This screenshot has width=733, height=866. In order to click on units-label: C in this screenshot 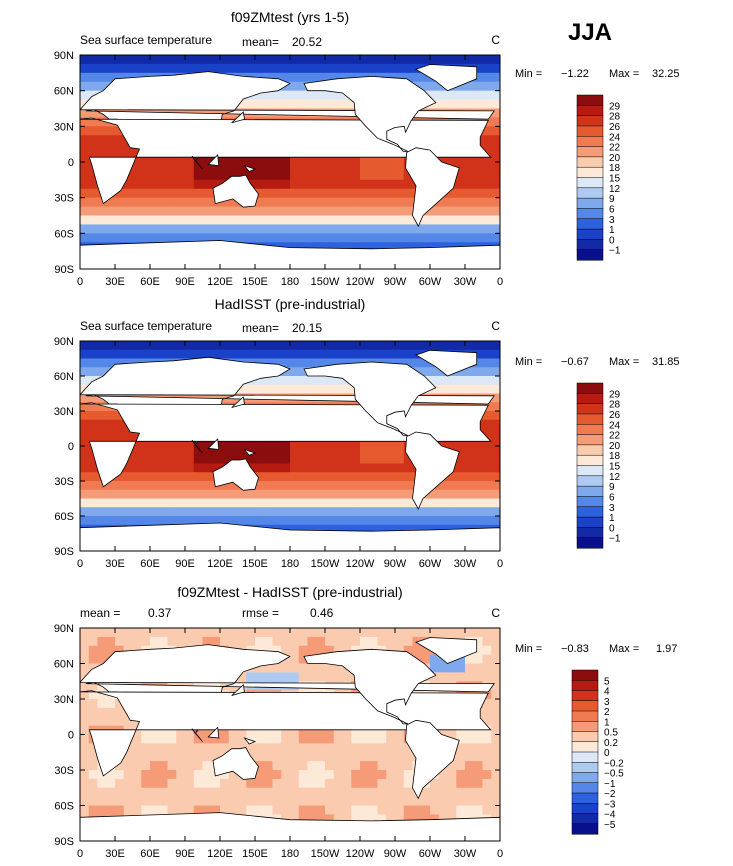, I will do `click(495, 326)`.